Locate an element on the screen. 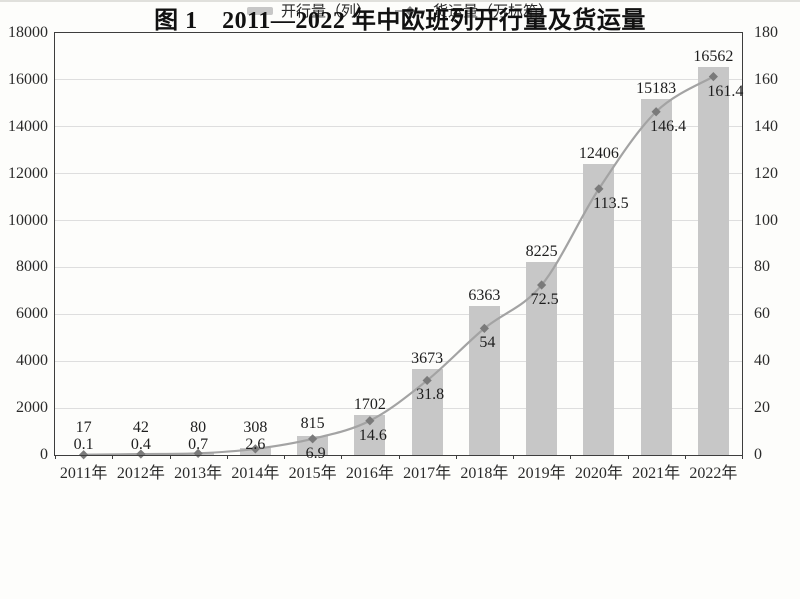 This screenshot has width=800, height=599. y-axis-label-right: 120 is located at coordinates (766, 173).